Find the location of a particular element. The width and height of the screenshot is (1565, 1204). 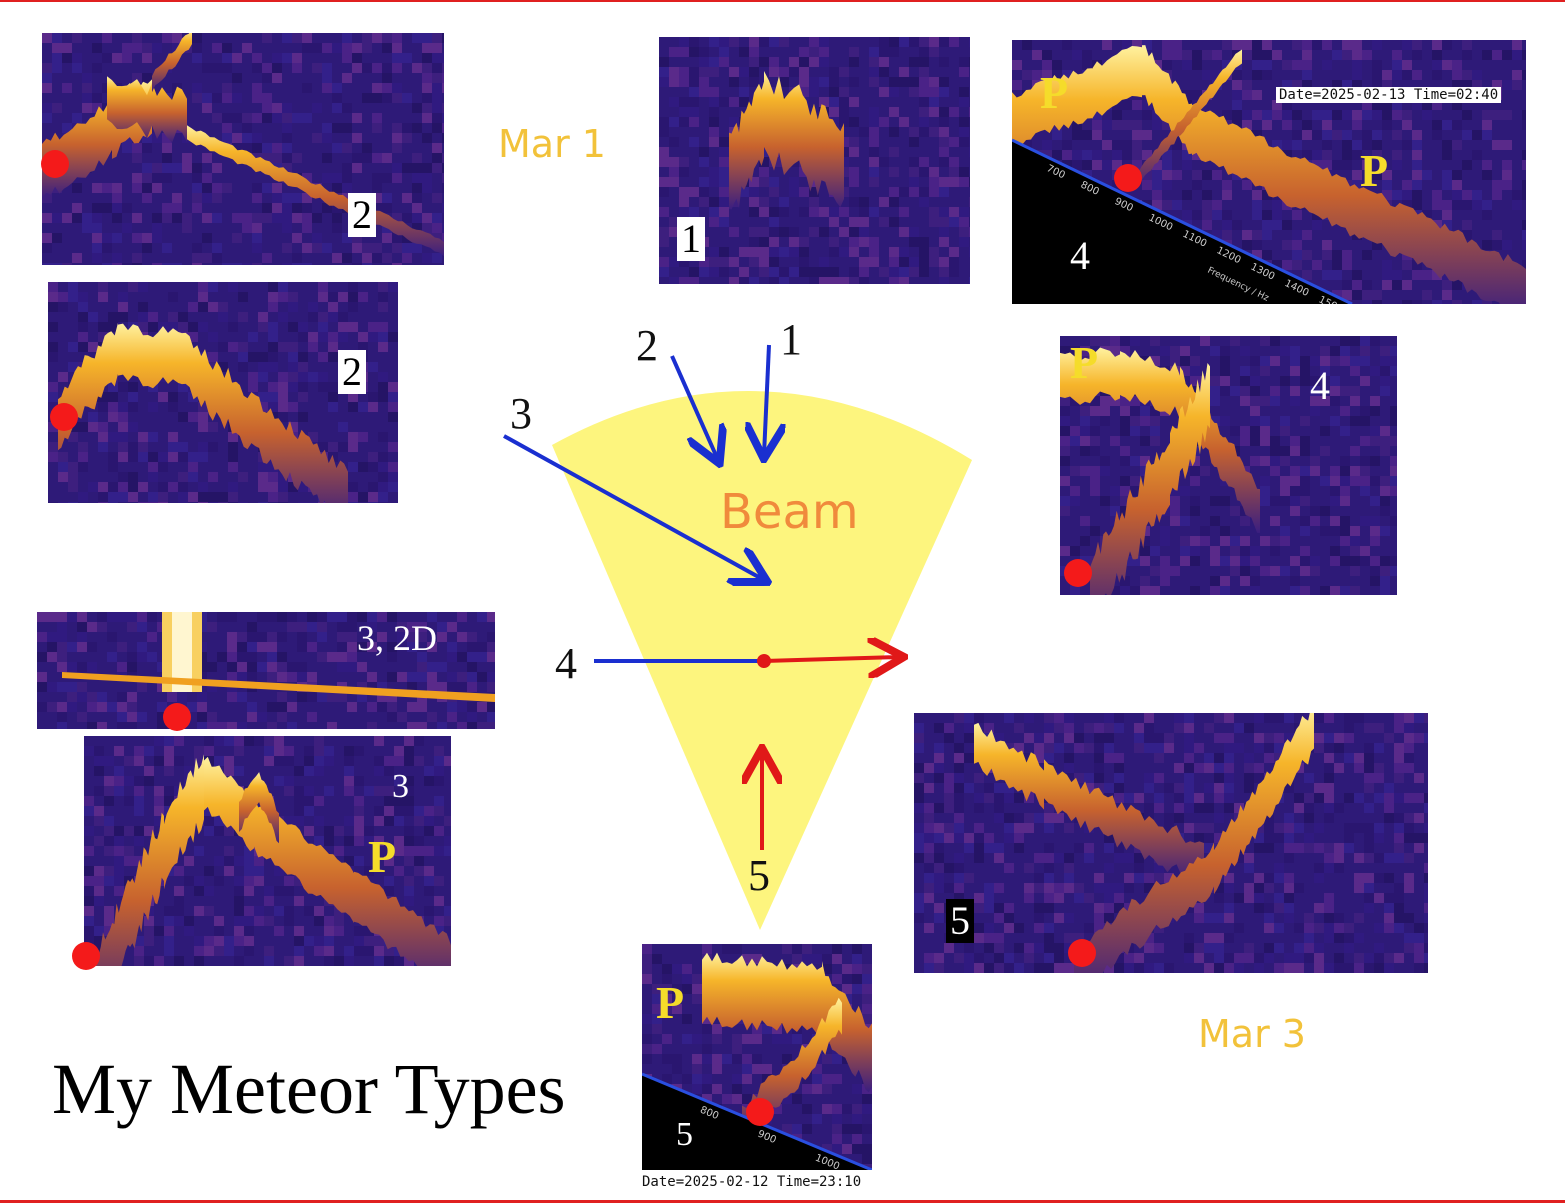

noise-texture is located at coordinates (266, 670).